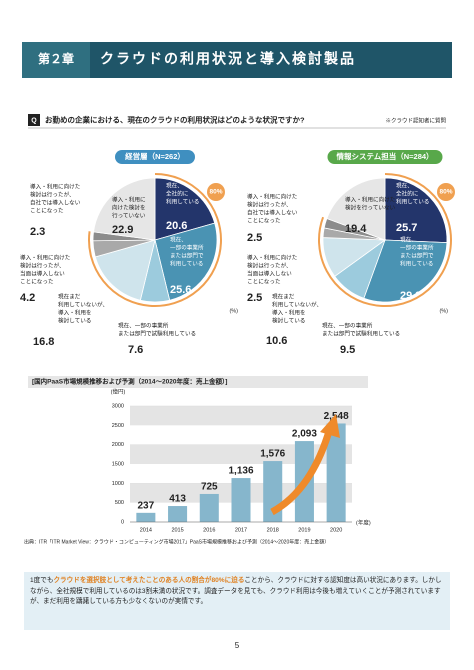  Describe the element at coordinates (330, 426) in the screenshot. I see `trend-arrowhead` at that location.